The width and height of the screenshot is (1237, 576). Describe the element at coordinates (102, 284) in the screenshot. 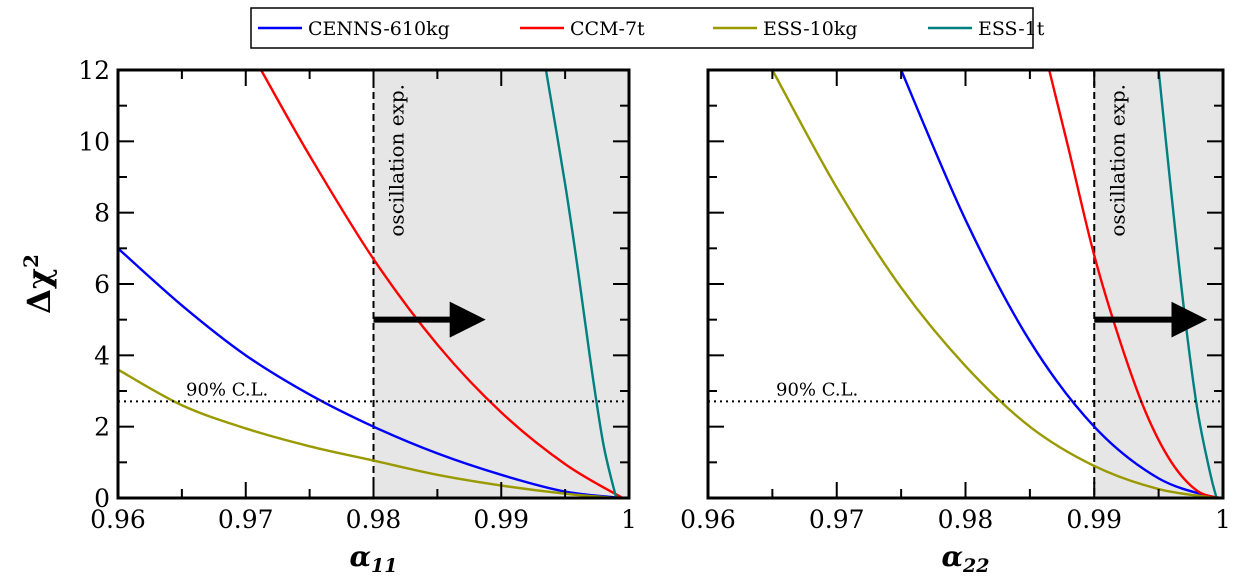

I see `y-tick-label: 6` at that location.